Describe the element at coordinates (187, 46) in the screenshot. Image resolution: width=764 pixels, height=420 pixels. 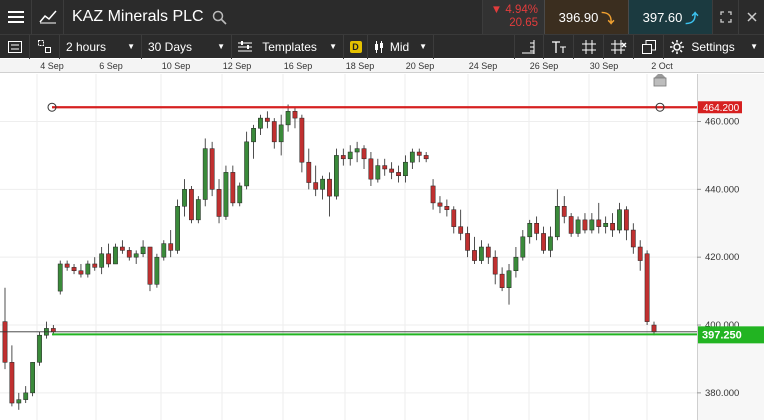
I see `range-dropdown: 30 Days ▼` at that location.